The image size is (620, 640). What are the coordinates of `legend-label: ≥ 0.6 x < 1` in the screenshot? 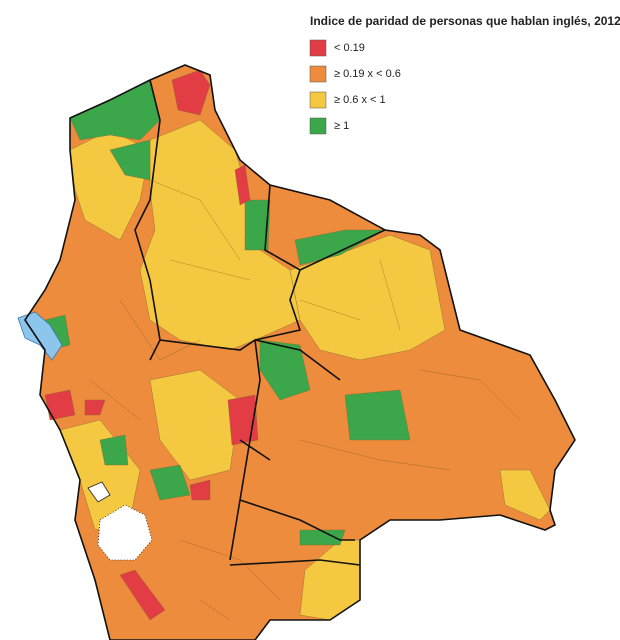 It's located at (360, 100).